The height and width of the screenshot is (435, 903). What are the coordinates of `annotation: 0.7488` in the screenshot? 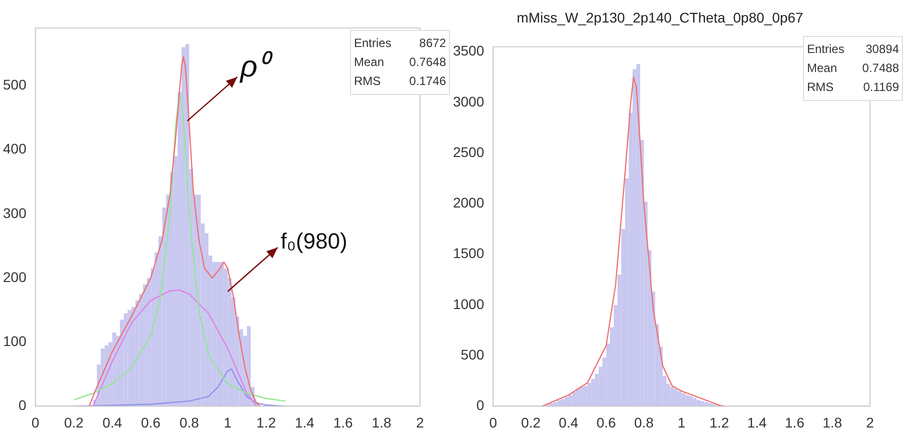 It's located at (880, 68).